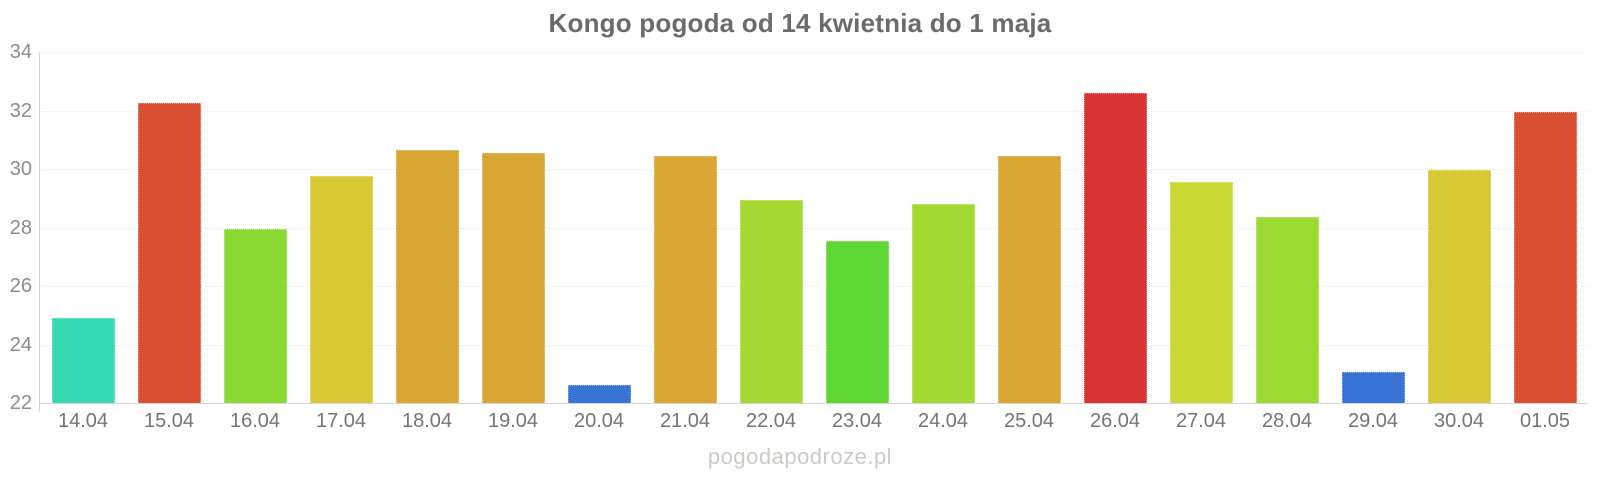  Describe the element at coordinates (771, 301) in the screenshot. I see `bar-22.04` at that location.